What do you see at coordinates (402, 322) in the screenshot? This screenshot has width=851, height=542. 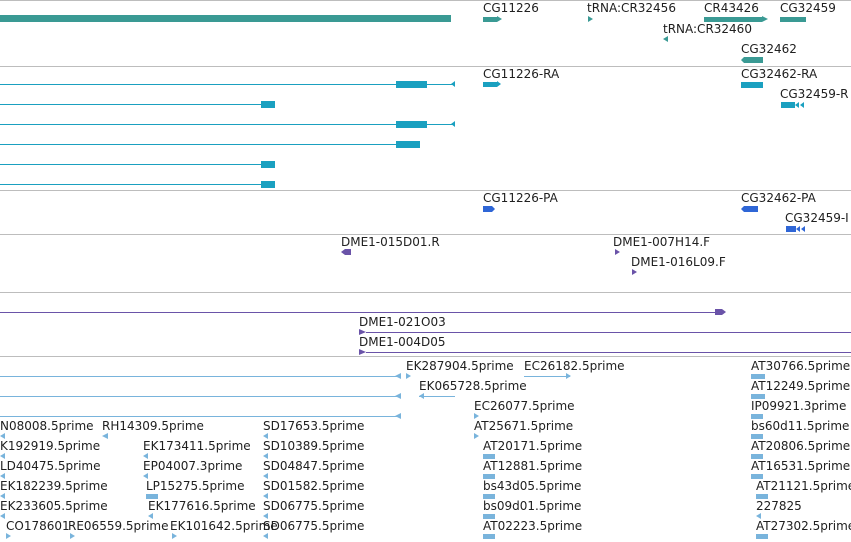 I see `clones-label: DME1-021O03` at bounding box center [402, 322].